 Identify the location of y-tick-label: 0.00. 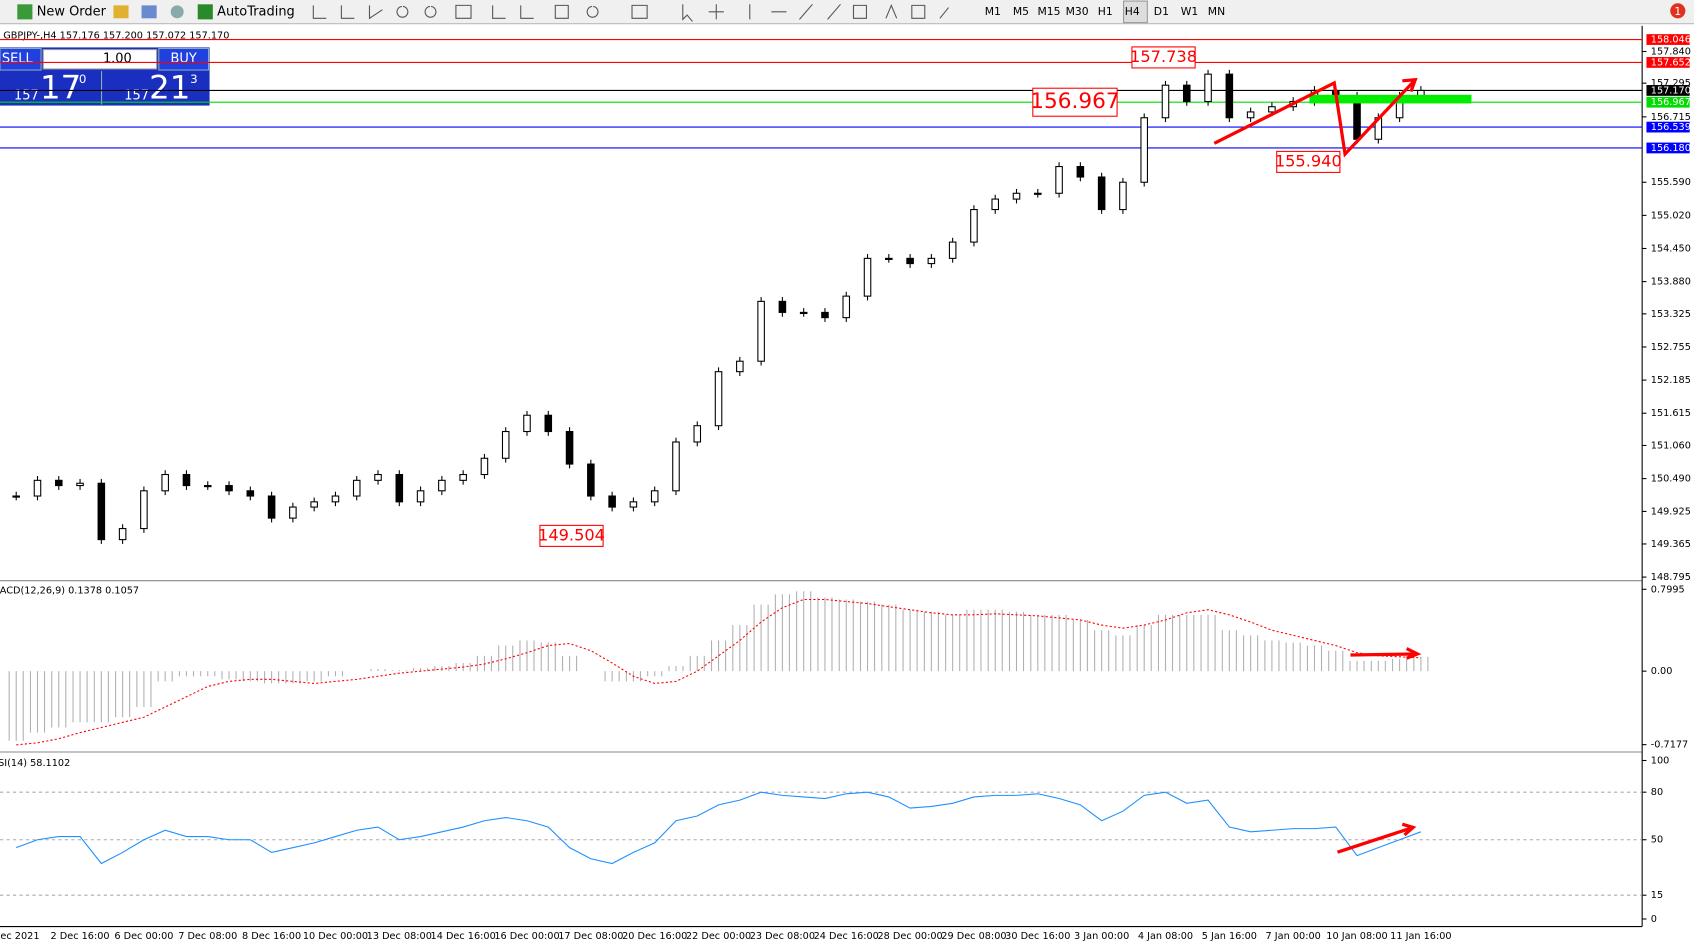
(1662, 671).